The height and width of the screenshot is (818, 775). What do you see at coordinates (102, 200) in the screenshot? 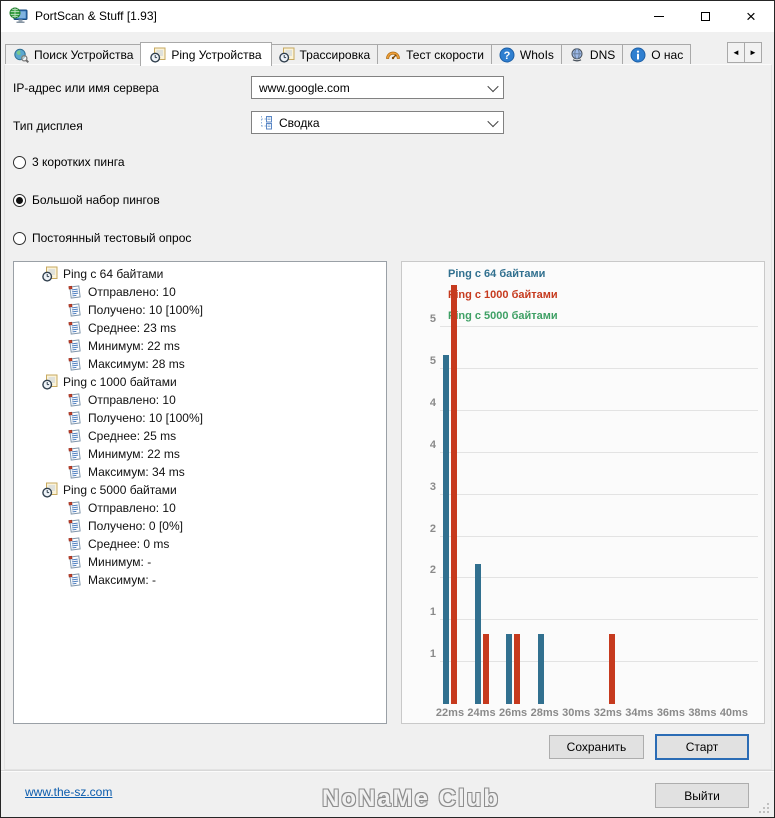
I see `radio-large-ping-set: Большой набор пингов` at bounding box center [102, 200].